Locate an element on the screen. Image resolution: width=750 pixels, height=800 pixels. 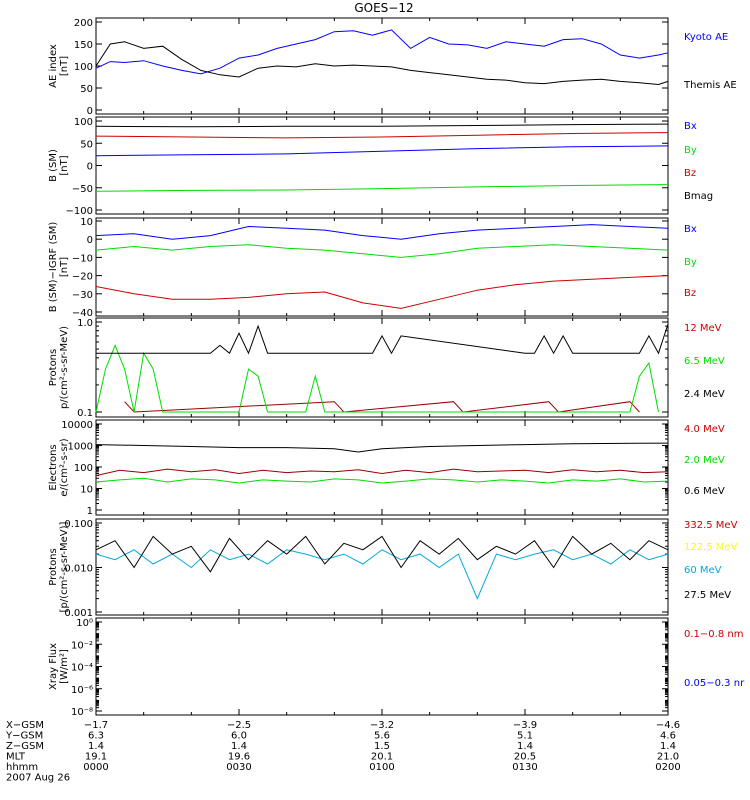
y-tick-label: 10000 is located at coordinates (77, 425).